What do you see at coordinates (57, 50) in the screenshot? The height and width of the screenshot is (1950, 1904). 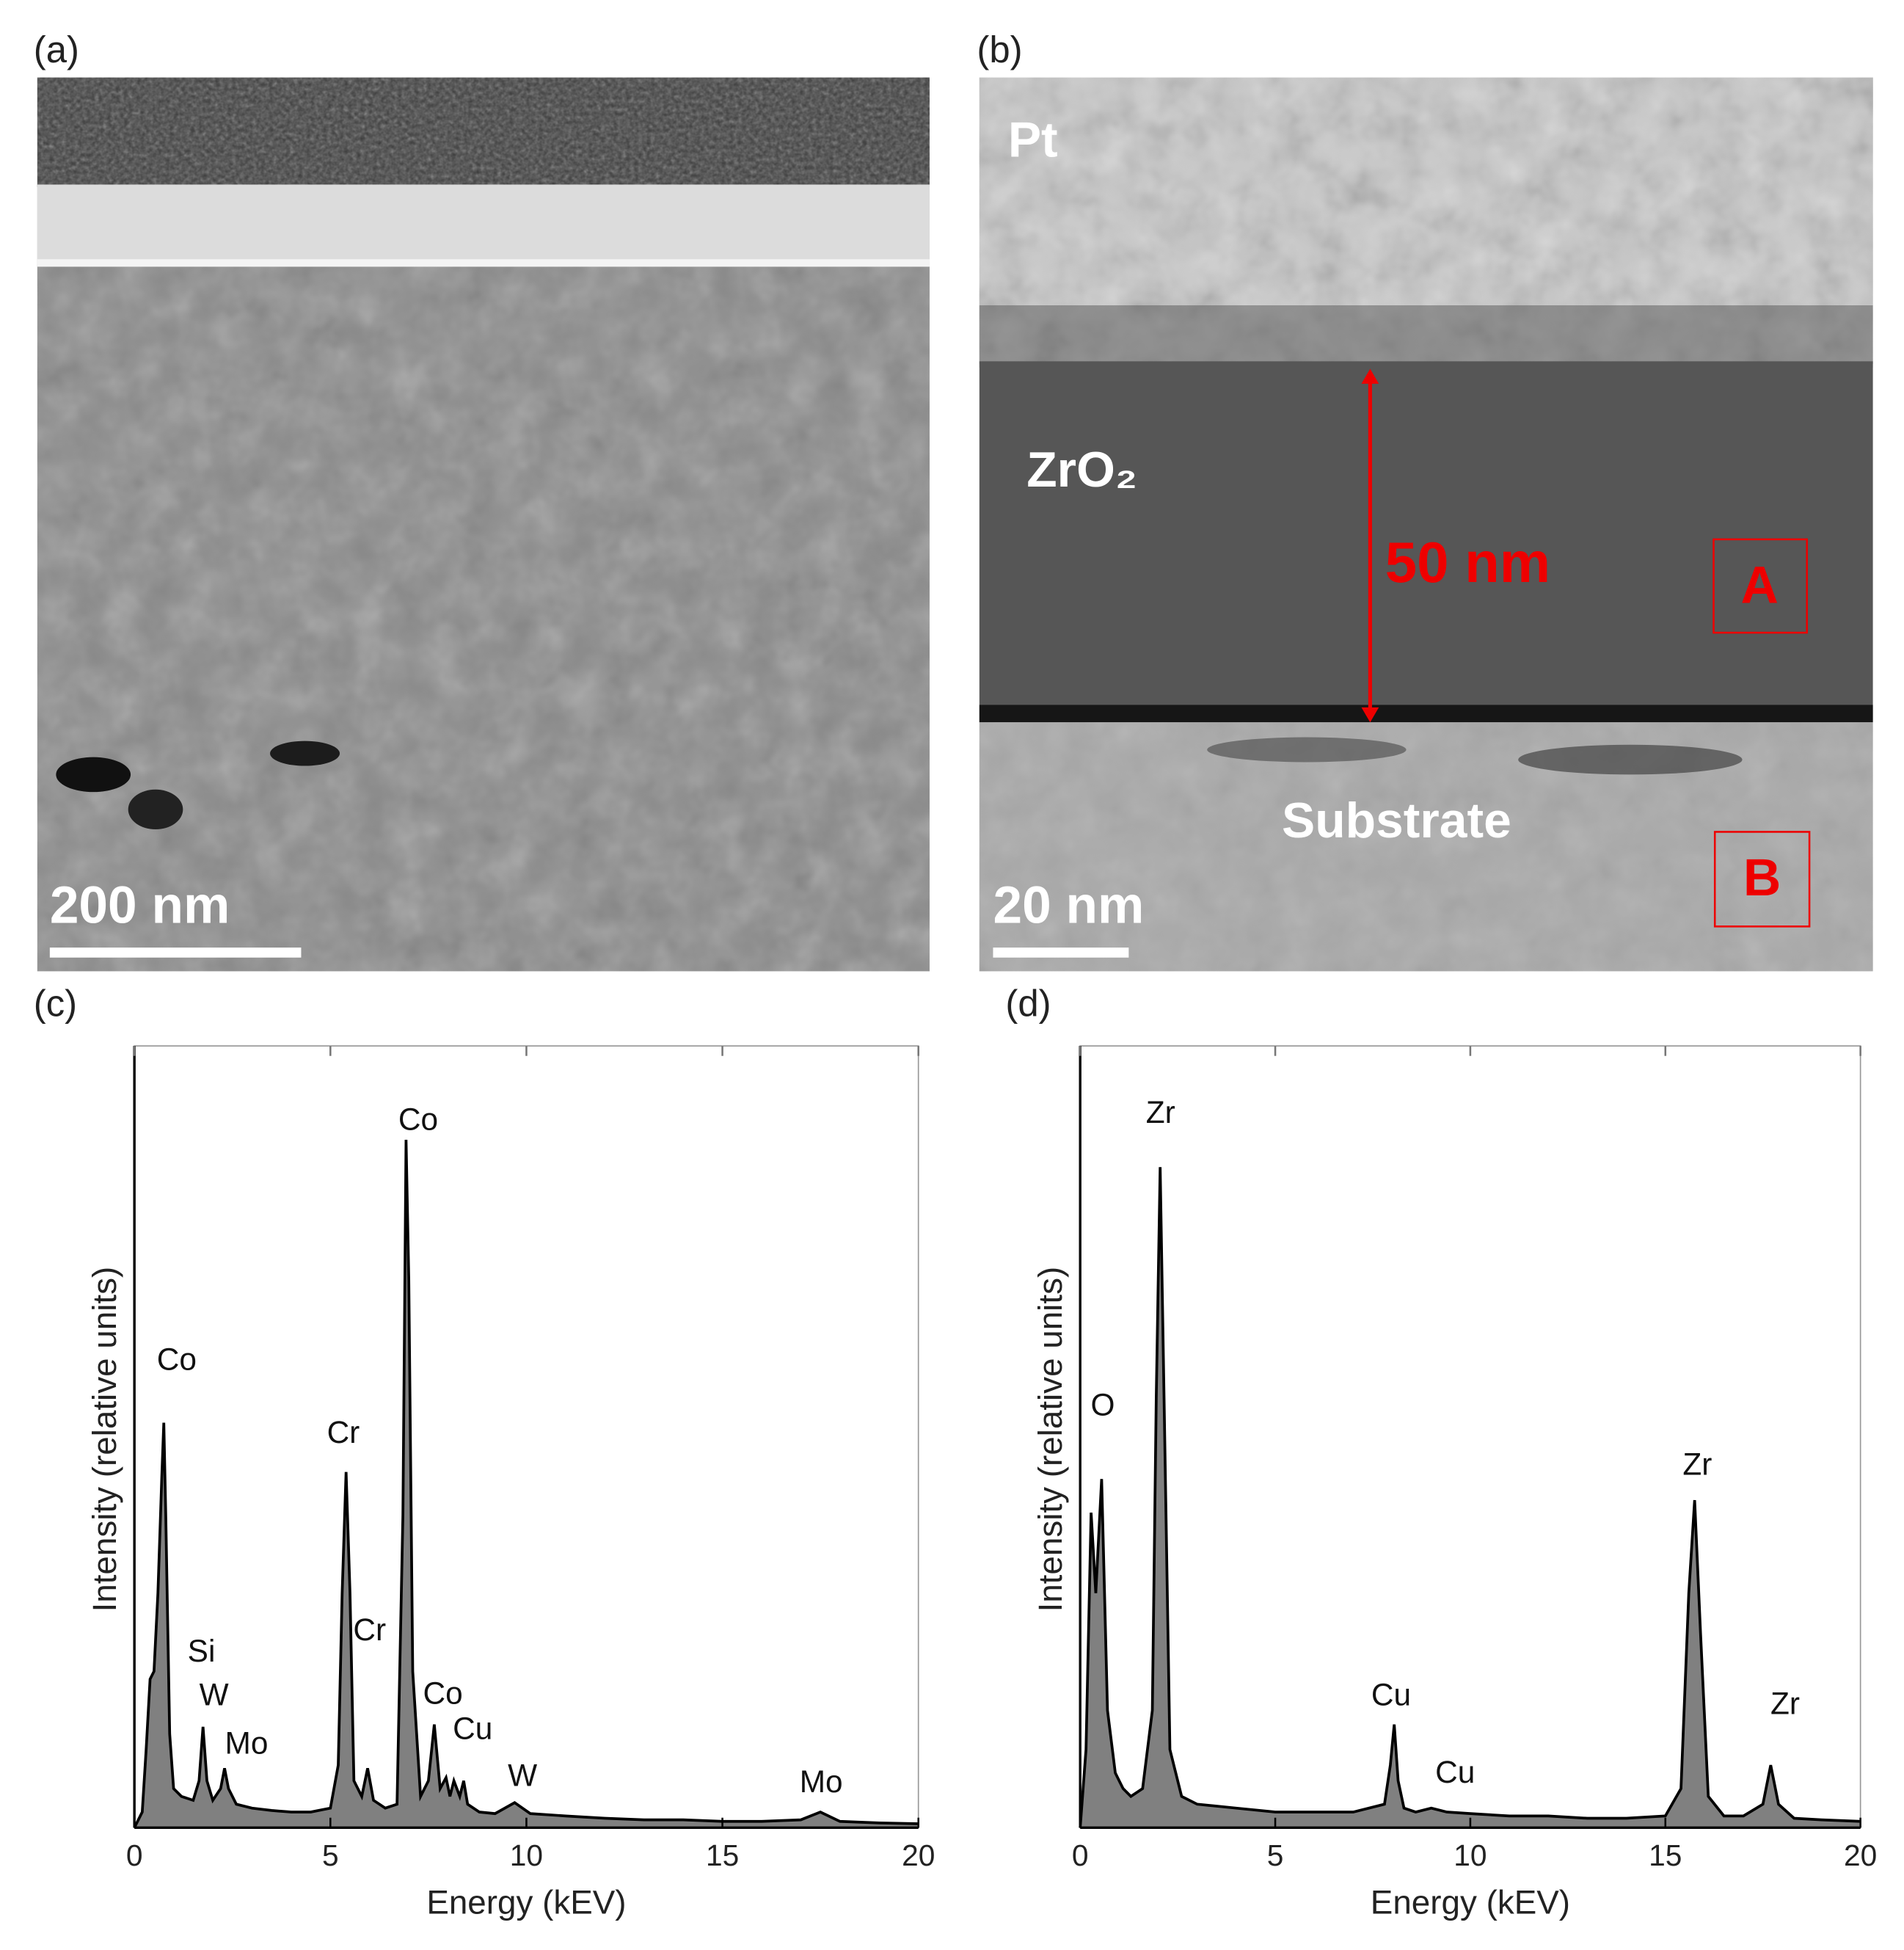 I see `panel-label: (a)` at bounding box center [57, 50].